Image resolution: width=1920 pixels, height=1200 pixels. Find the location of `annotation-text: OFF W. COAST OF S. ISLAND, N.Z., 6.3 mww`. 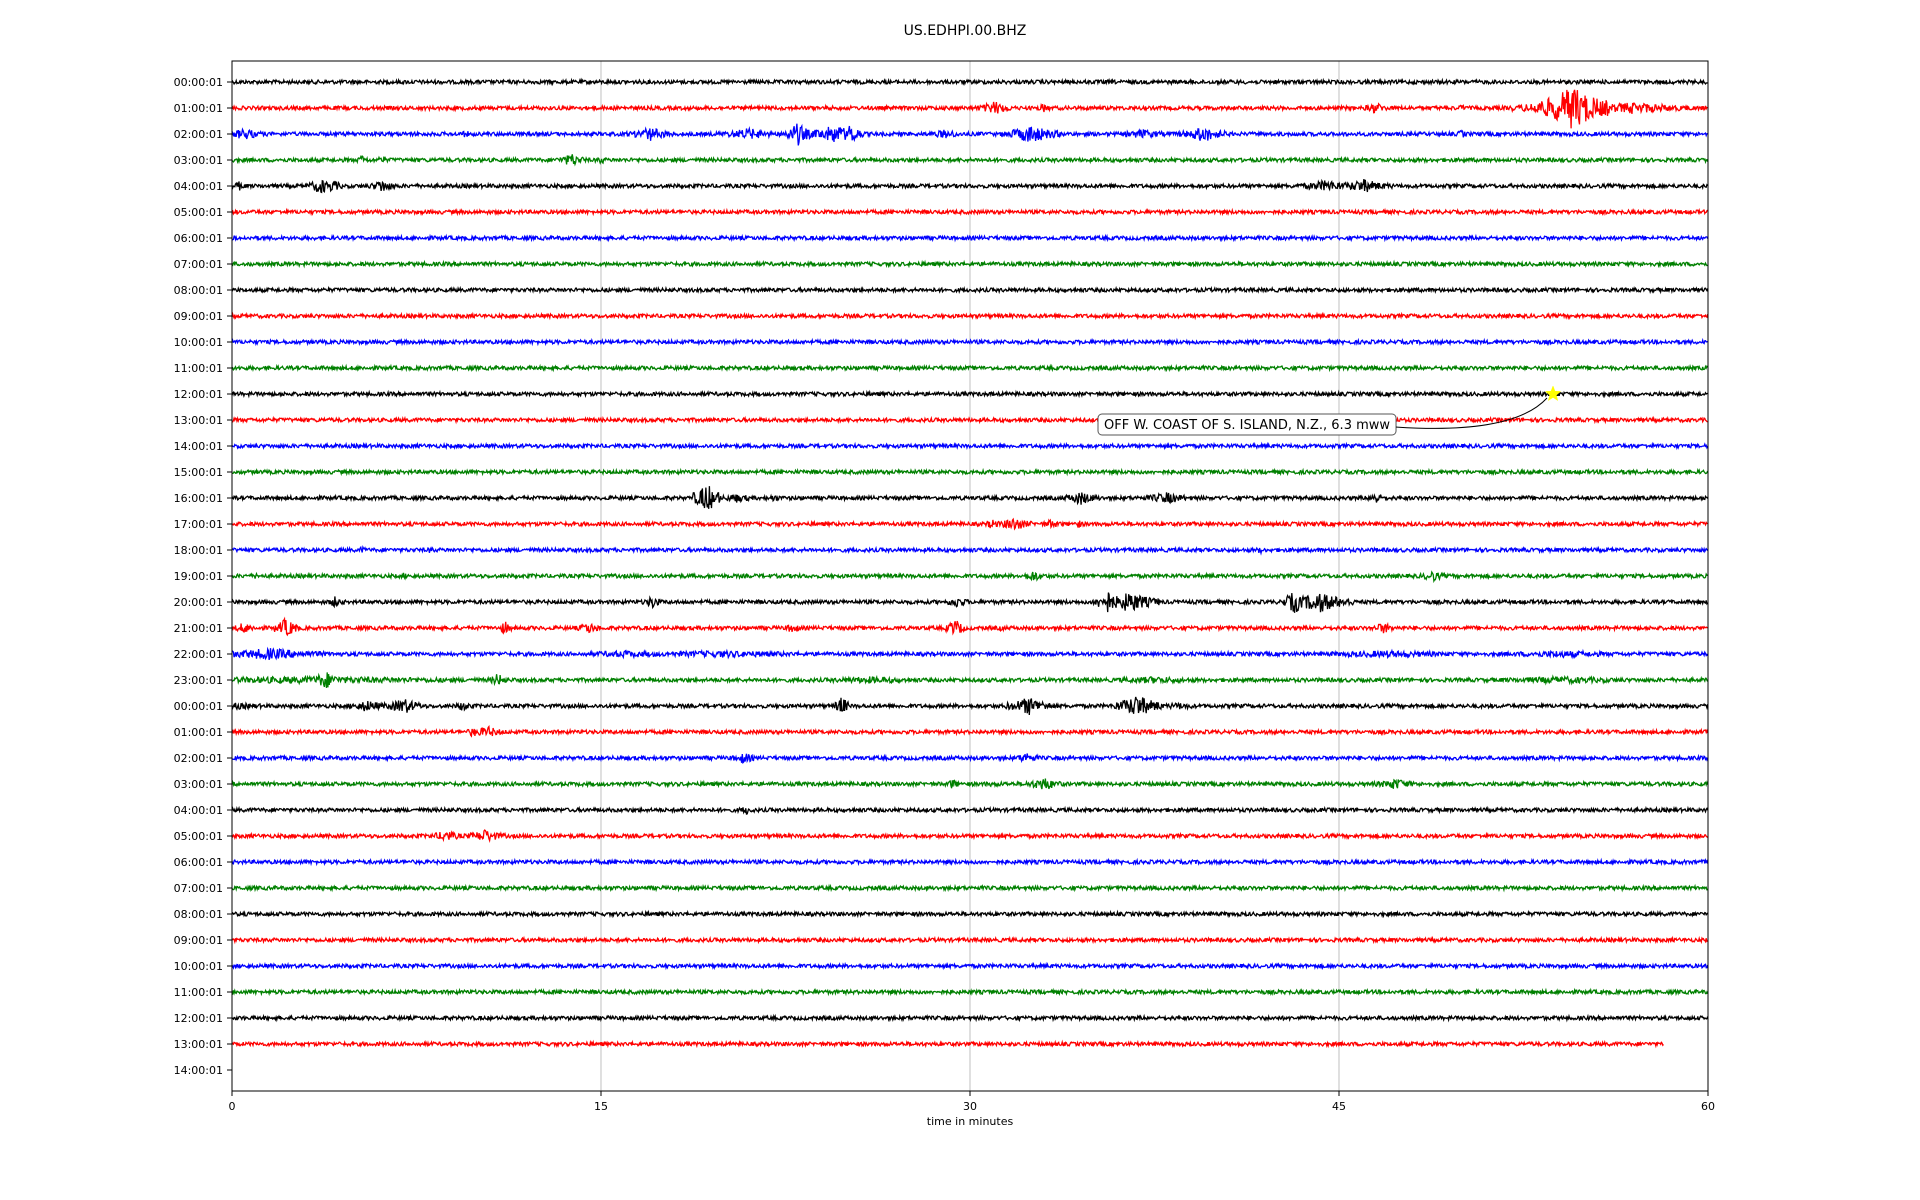

annotation-text: OFF W. COAST OF S. ISLAND, N.Z., 6.3 mww is located at coordinates (1247, 425).